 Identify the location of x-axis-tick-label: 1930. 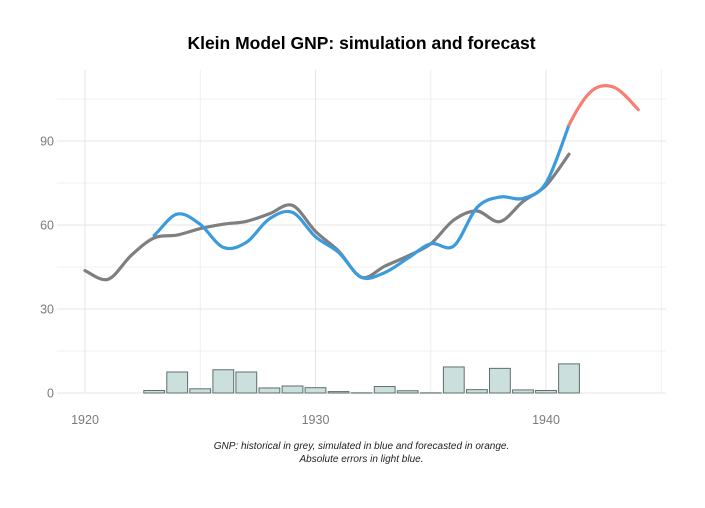
(316, 420).